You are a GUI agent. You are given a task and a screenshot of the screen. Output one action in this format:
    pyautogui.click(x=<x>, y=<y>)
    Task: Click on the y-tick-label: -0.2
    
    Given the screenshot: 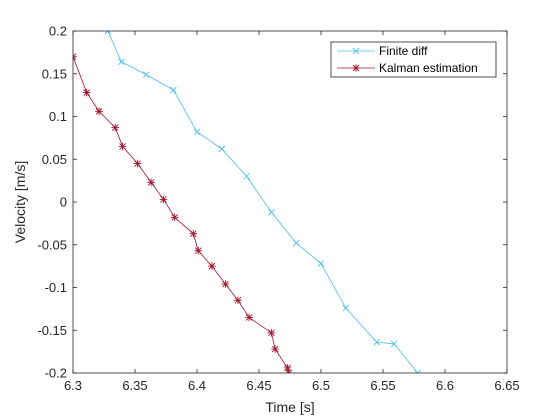 What is the action you would take?
    pyautogui.click(x=56, y=373)
    